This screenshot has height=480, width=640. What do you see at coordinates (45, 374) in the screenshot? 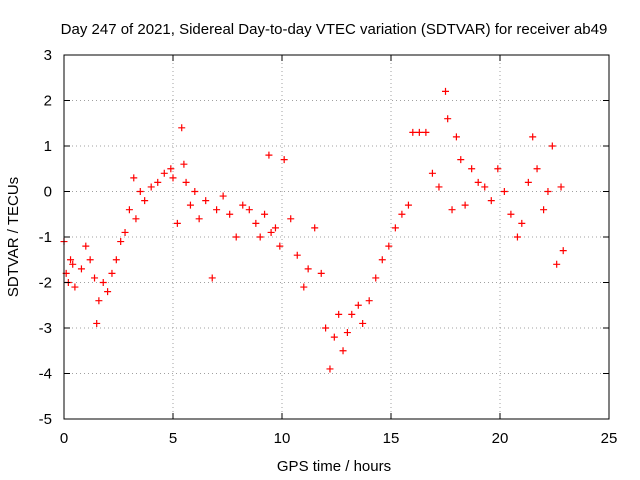
I see `y-tick-label: -4` at bounding box center [45, 374].